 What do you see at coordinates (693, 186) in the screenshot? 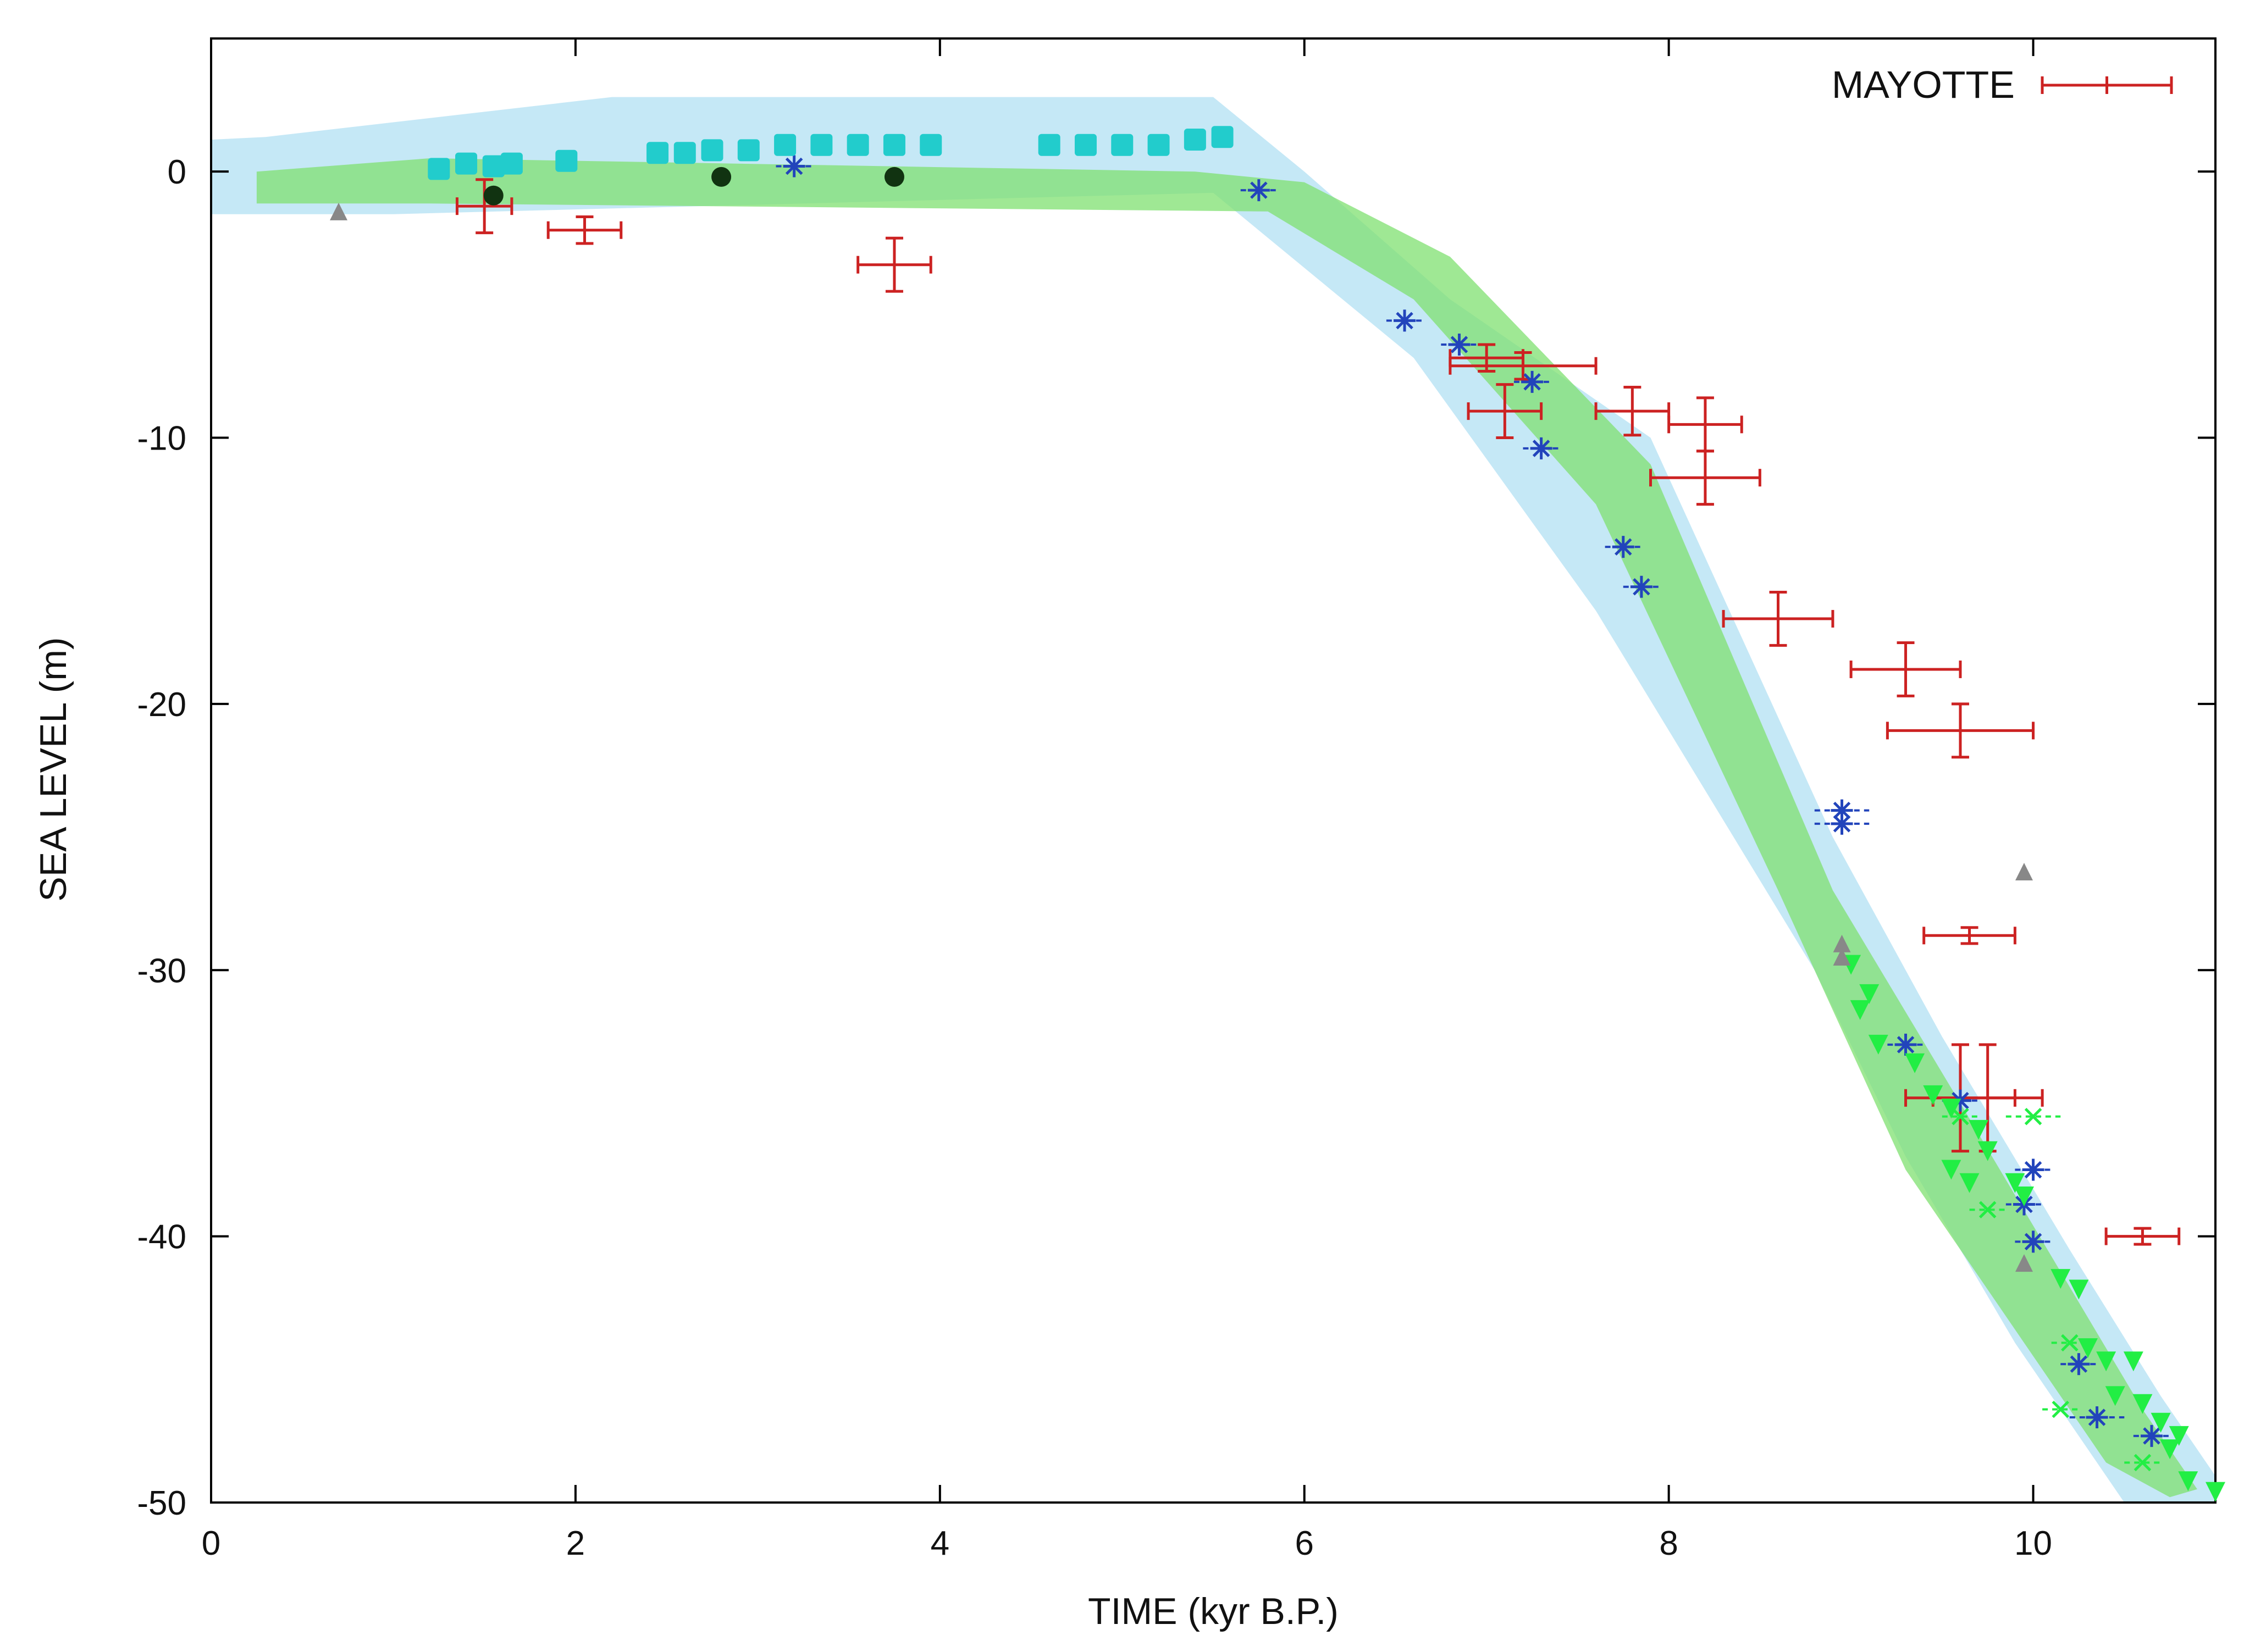
I see `series-black-dots` at bounding box center [693, 186].